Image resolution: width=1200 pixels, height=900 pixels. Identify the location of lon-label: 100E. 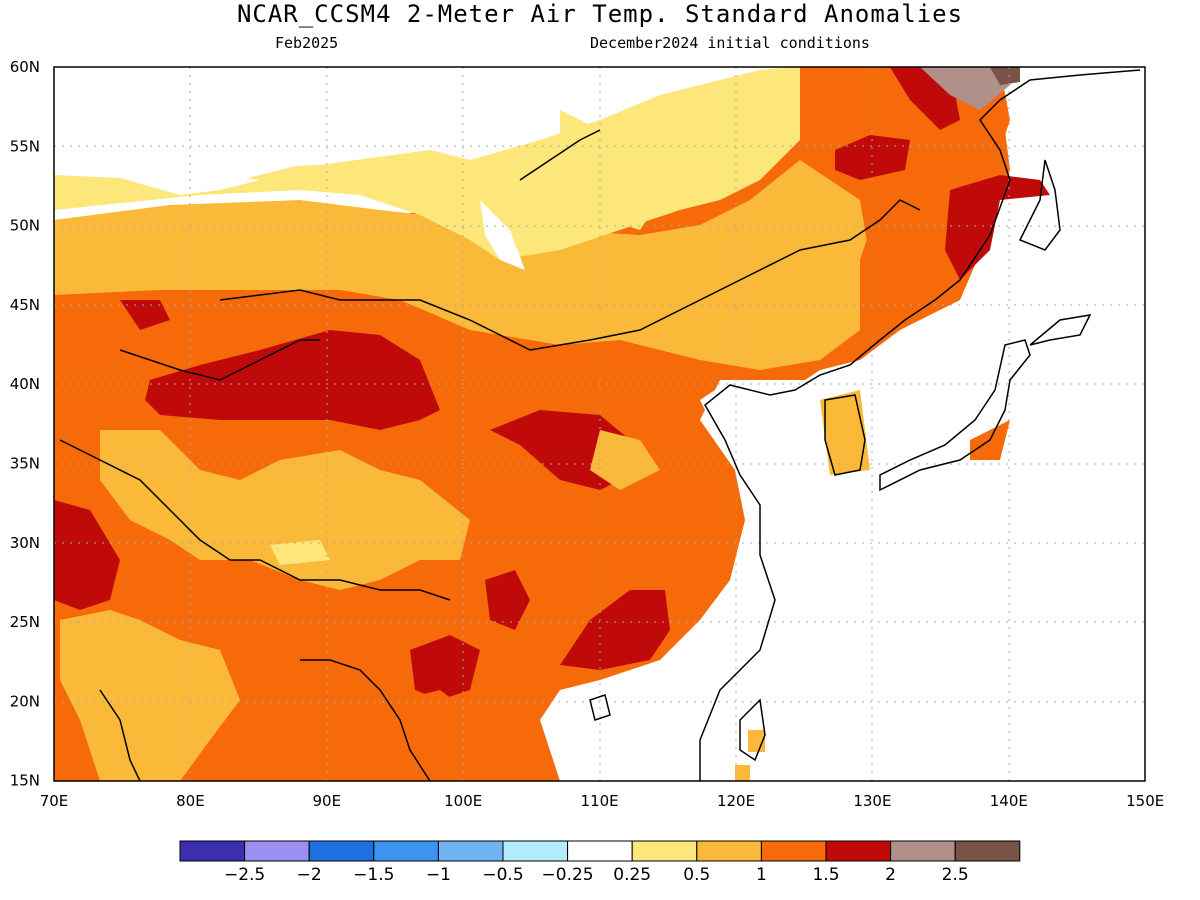
(463, 801).